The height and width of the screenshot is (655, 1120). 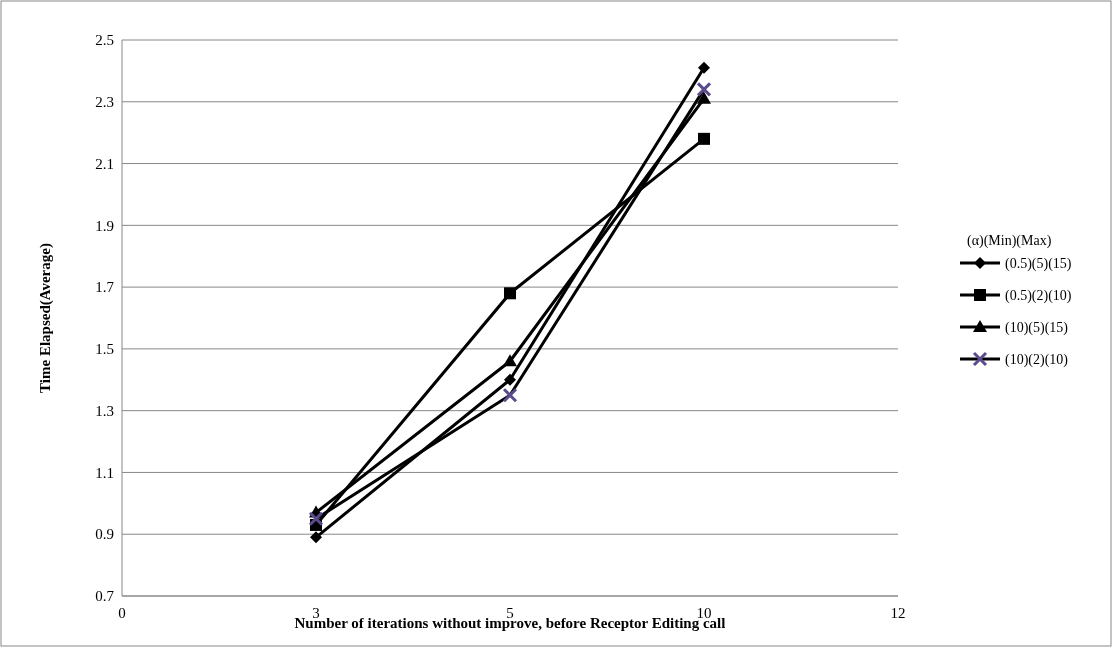 What do you see at coordinates (104, 534) in the screenshot?
I see `y-tick-label: 0.9` at bounding box center [104, 534].